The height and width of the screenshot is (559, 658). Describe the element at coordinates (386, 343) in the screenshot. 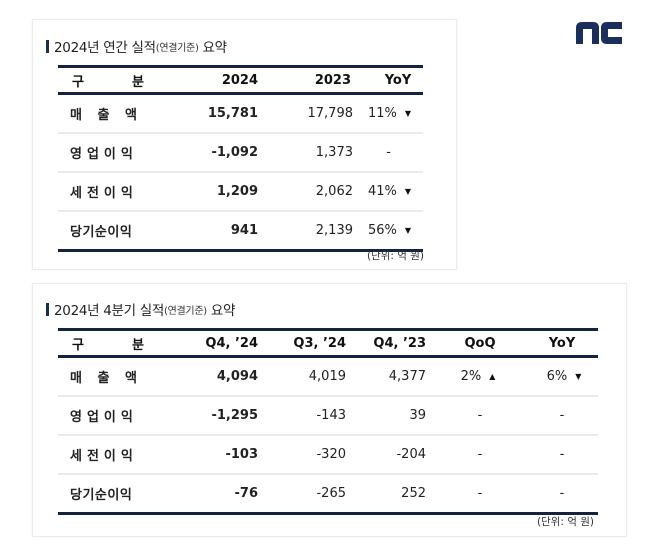

I see `header-q4-23: Q4, ’23` at that location.